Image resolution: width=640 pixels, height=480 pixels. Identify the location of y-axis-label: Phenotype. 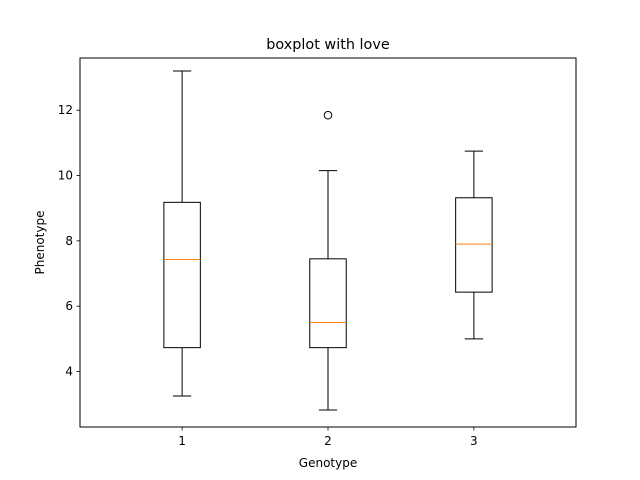
(40, 243).